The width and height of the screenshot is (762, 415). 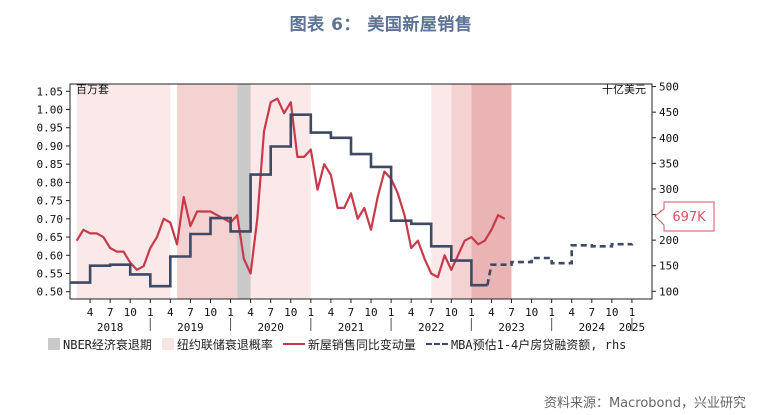 What do you see at coordinates (224, 344) in the screenshot?
I see `legend-ny-fed-label: 纽约联储衰退概率` at bounding box center [224, 344].